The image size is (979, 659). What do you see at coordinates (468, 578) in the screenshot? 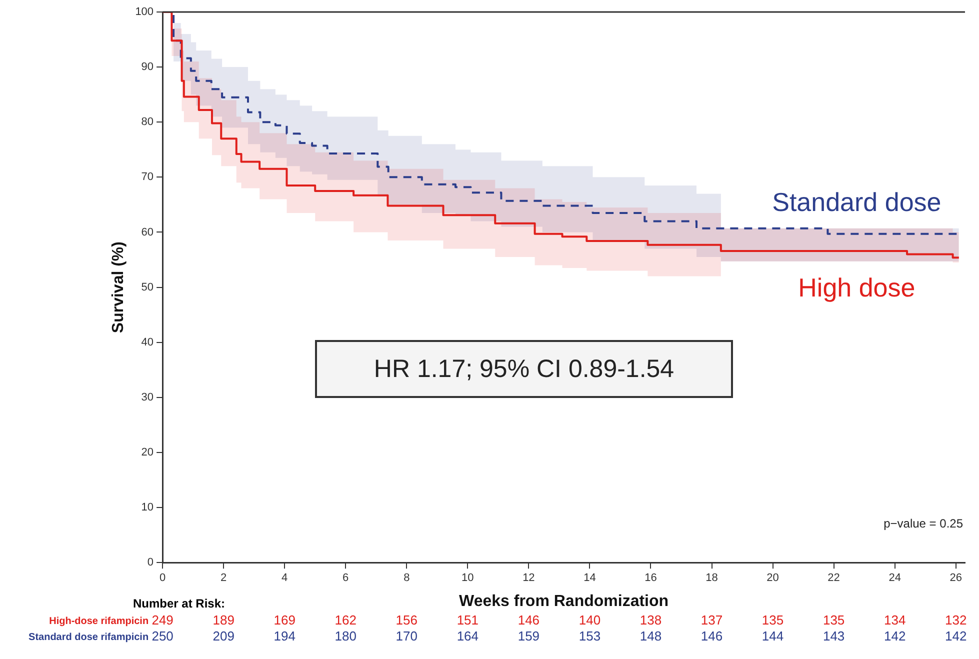
I see `x-tick-label: 10` at bounding box center [468, 578].